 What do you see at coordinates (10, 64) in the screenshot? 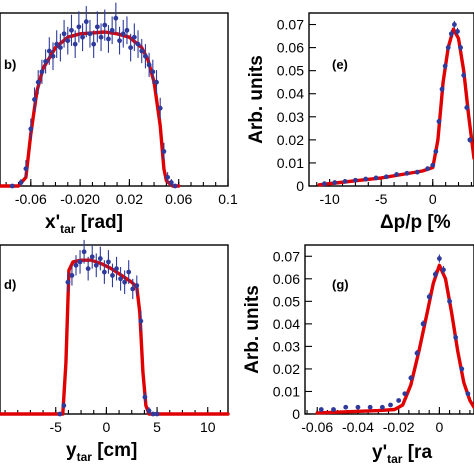
I see `panel-label: b)` at bounding box center [10, 64].